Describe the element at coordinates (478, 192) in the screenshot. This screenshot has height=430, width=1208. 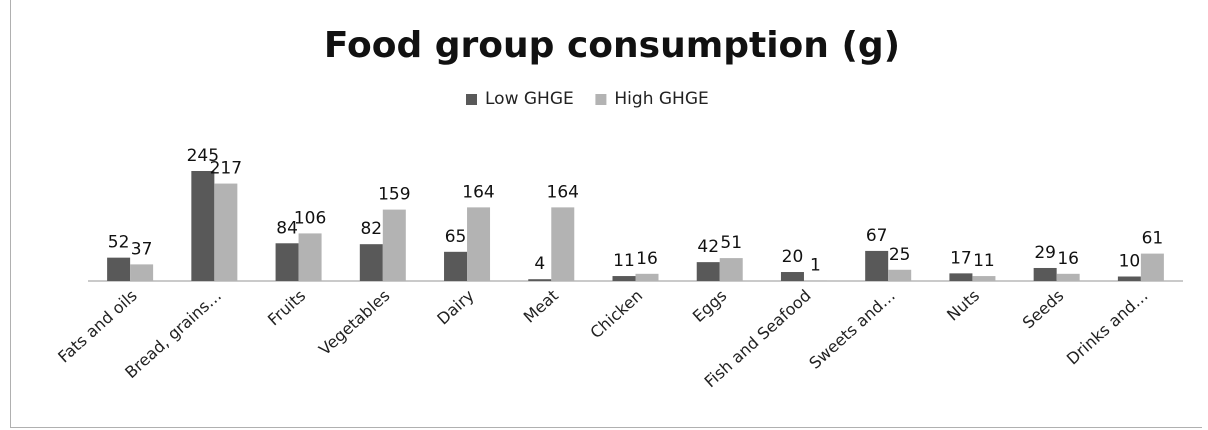
I see `data-label-high-ghge-dairy: 164` at that location.